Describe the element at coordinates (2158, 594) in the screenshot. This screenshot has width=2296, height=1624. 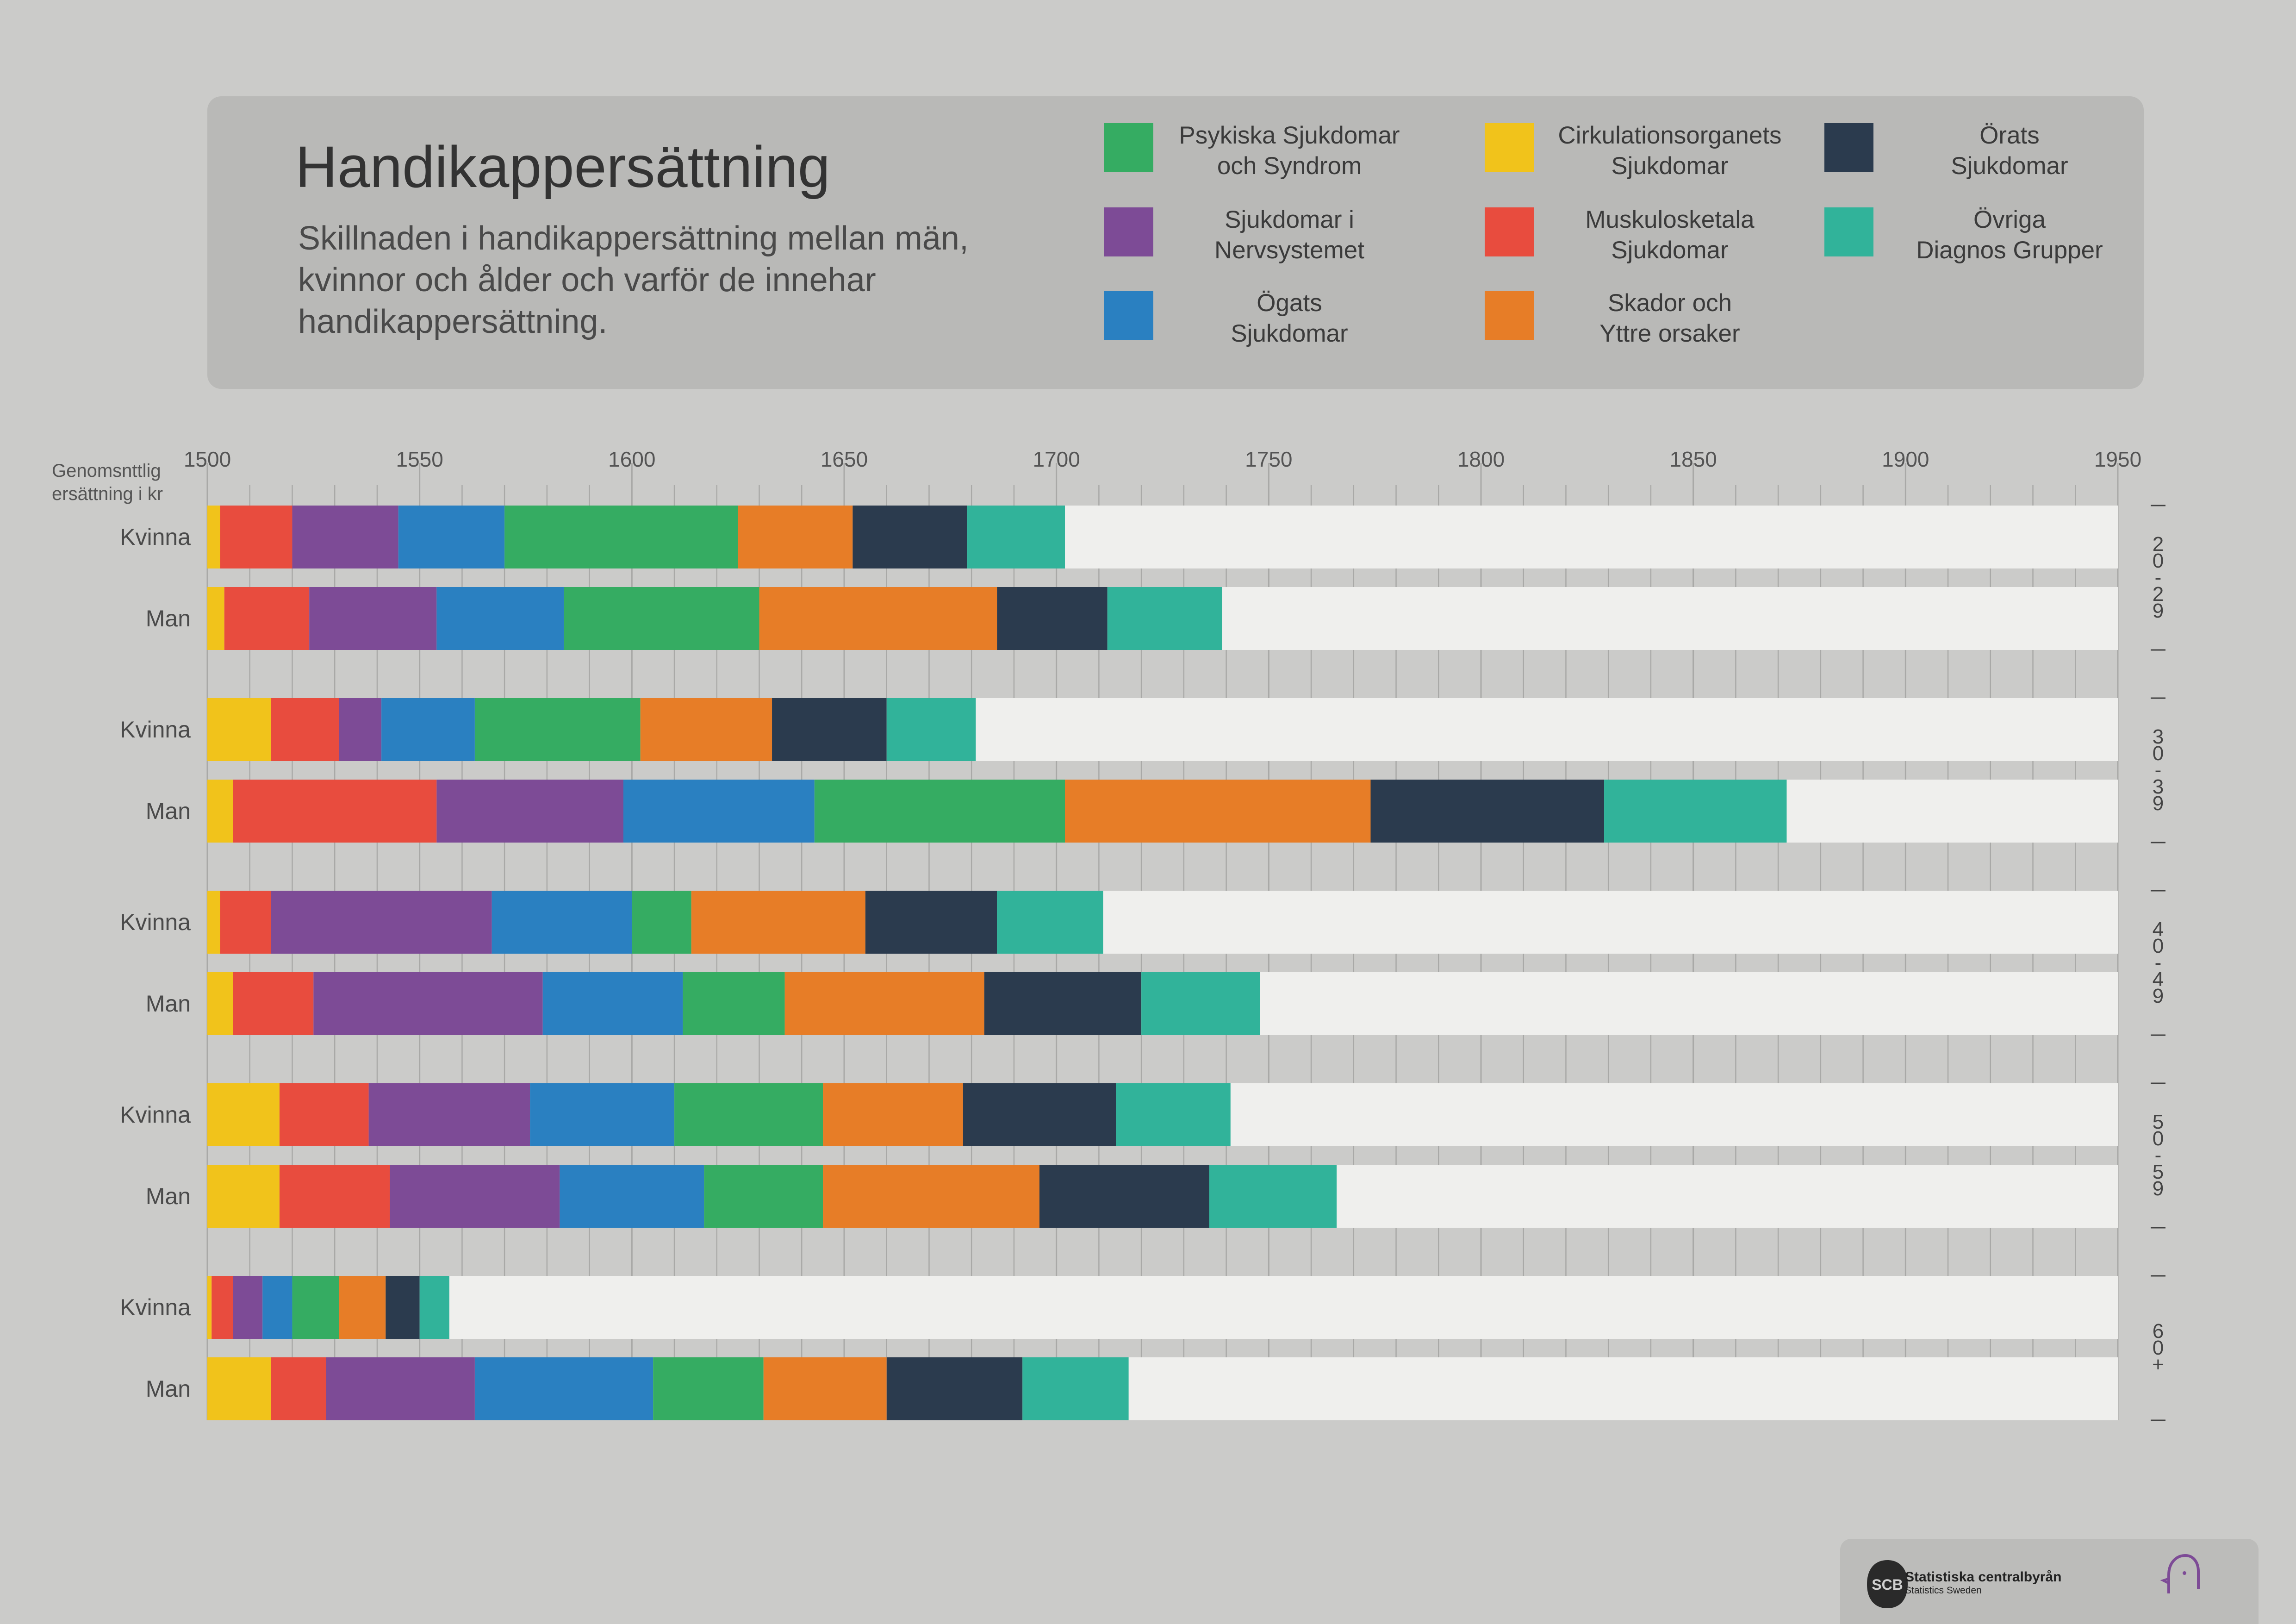
I see `age-group-char: 2` at that location.